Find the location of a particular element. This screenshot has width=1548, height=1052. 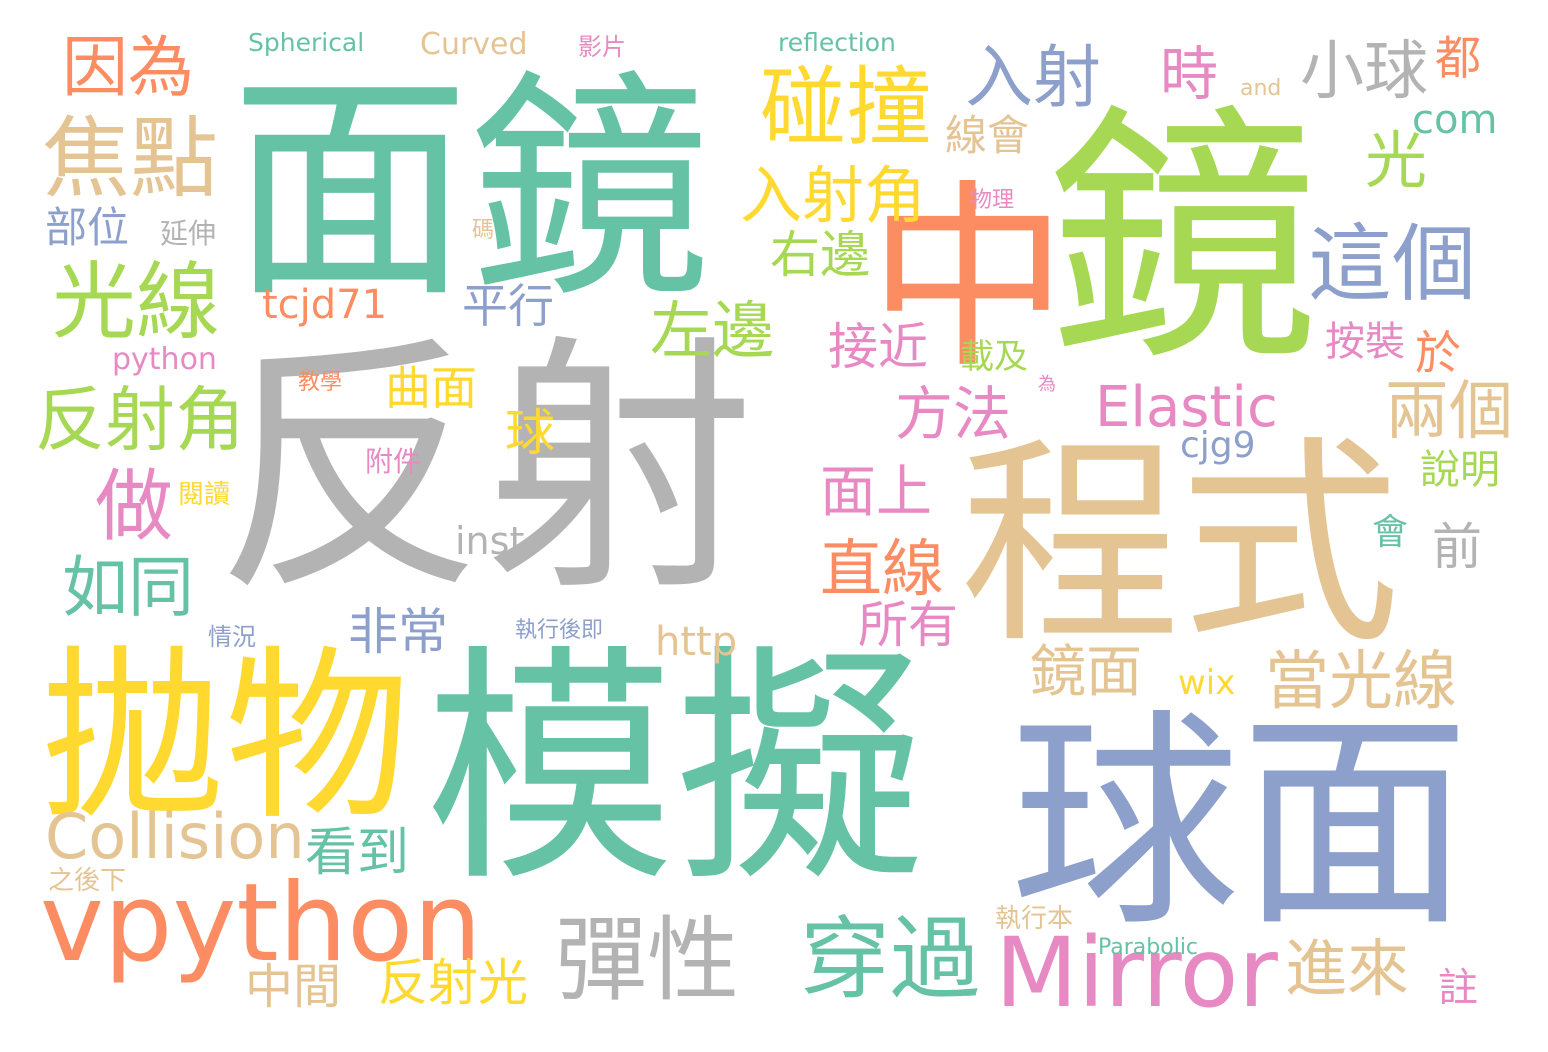

cloud-word: 執行後即 is located at coordinates (559, 630).